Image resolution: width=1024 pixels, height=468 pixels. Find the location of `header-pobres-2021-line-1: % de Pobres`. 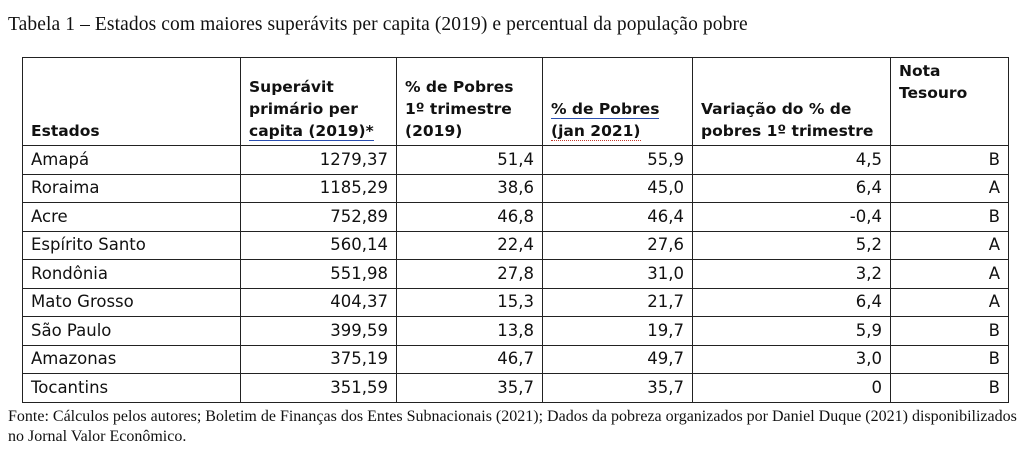

header-pobres-2021-line-1: % de Pobres is located at coordinates (605, 109).